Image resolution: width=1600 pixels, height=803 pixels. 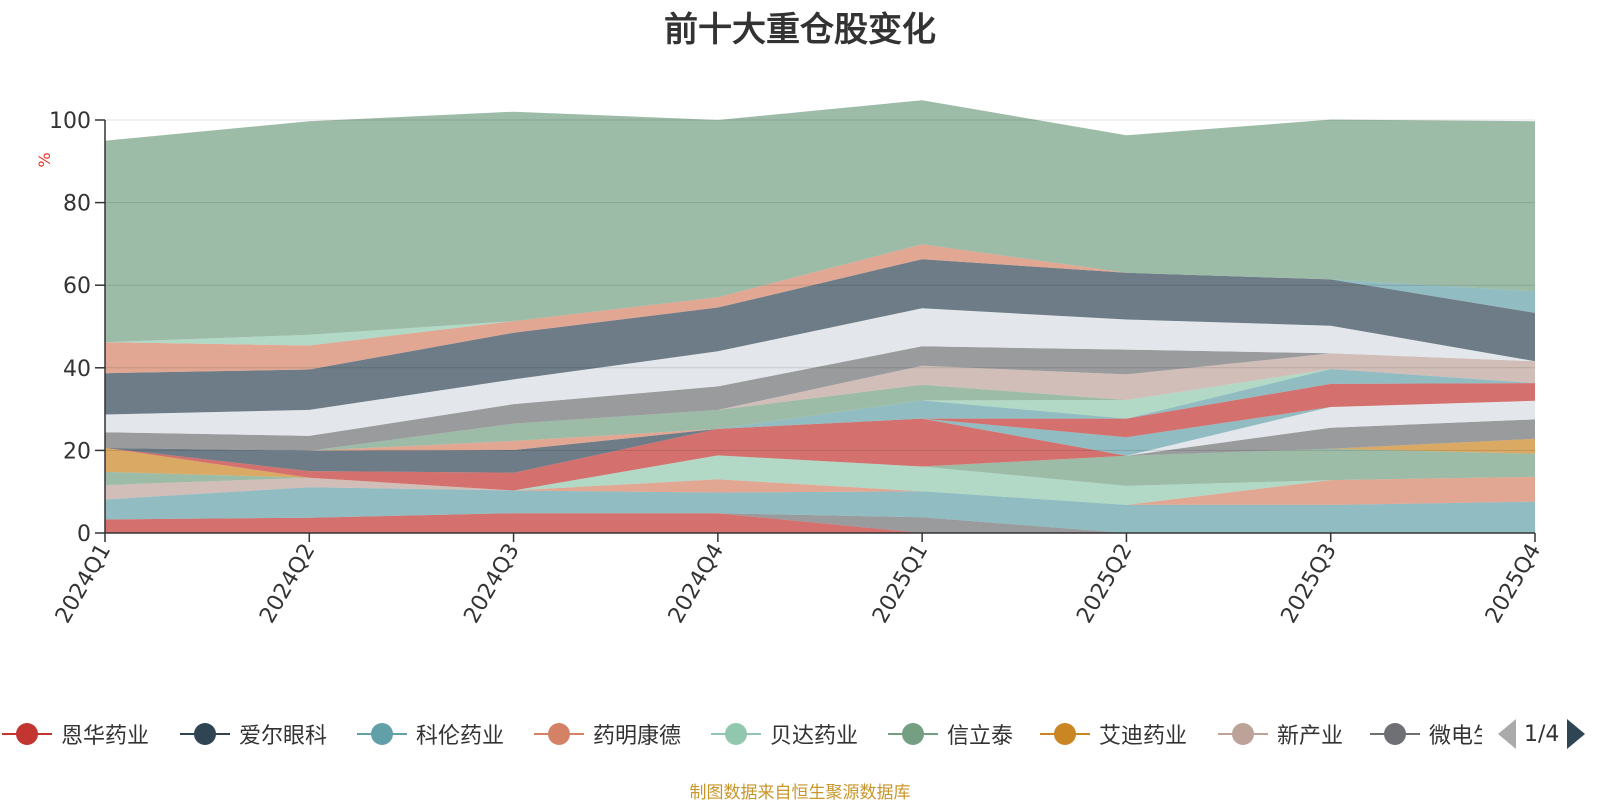 I want to click on chart-title: 前十大重仓股变化, so click(x=800, y=30).